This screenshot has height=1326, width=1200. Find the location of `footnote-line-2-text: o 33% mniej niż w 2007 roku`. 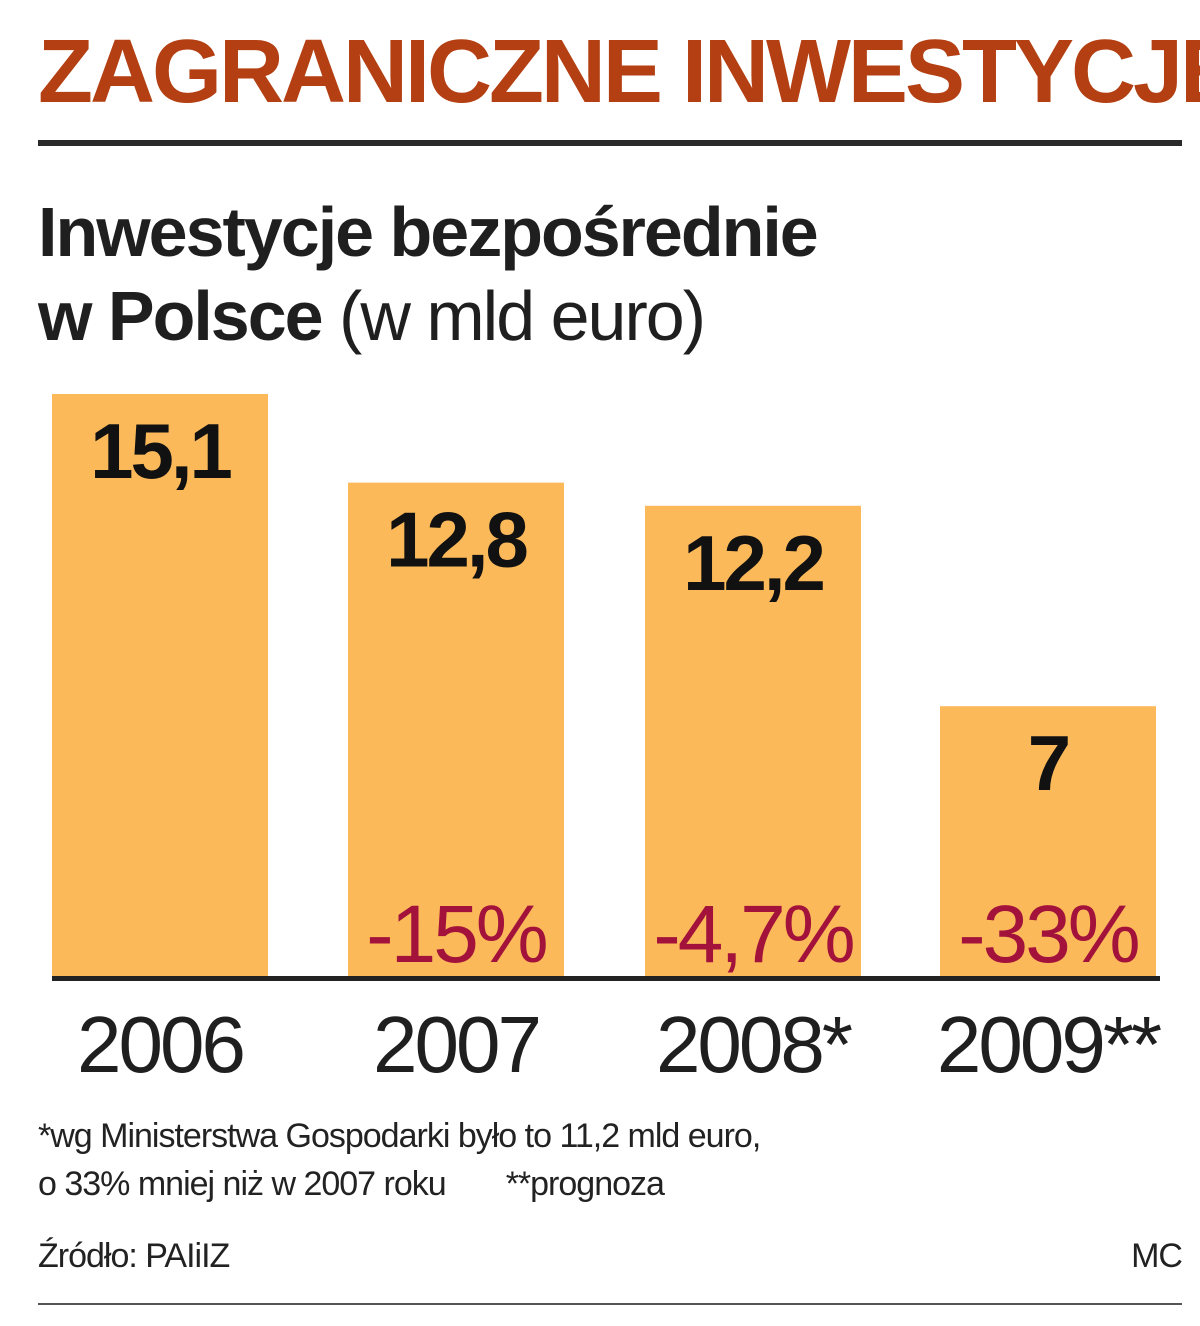

footnote-line-2-text: o 33% mniej niż w 2007 roku is located at coordinates (242, 1184).